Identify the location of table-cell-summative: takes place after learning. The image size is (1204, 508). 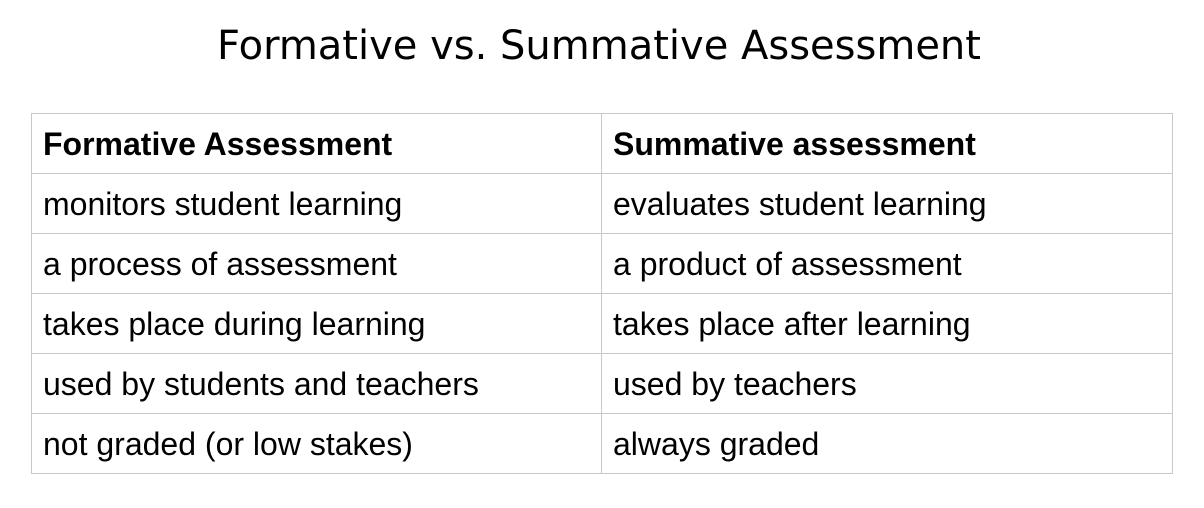
(887, 323).